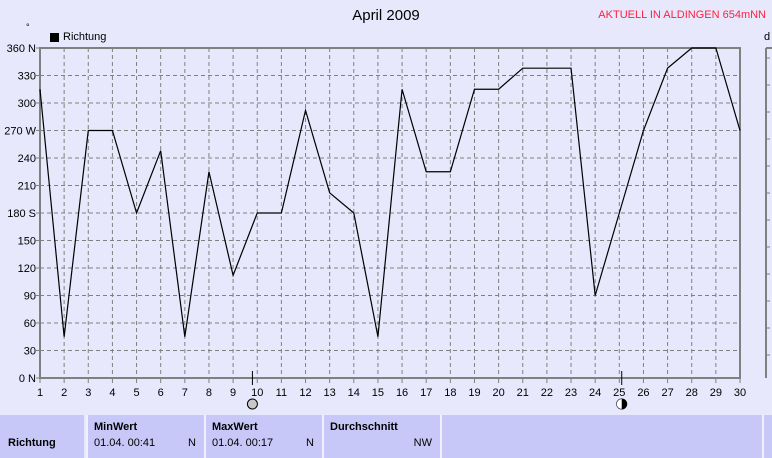 The width and height of the screenshot is (772, 458). What do you see at coordinates (27, 242) in the screenshot?
I see `y-tick-label: 150` at bounding box center [27, 242].